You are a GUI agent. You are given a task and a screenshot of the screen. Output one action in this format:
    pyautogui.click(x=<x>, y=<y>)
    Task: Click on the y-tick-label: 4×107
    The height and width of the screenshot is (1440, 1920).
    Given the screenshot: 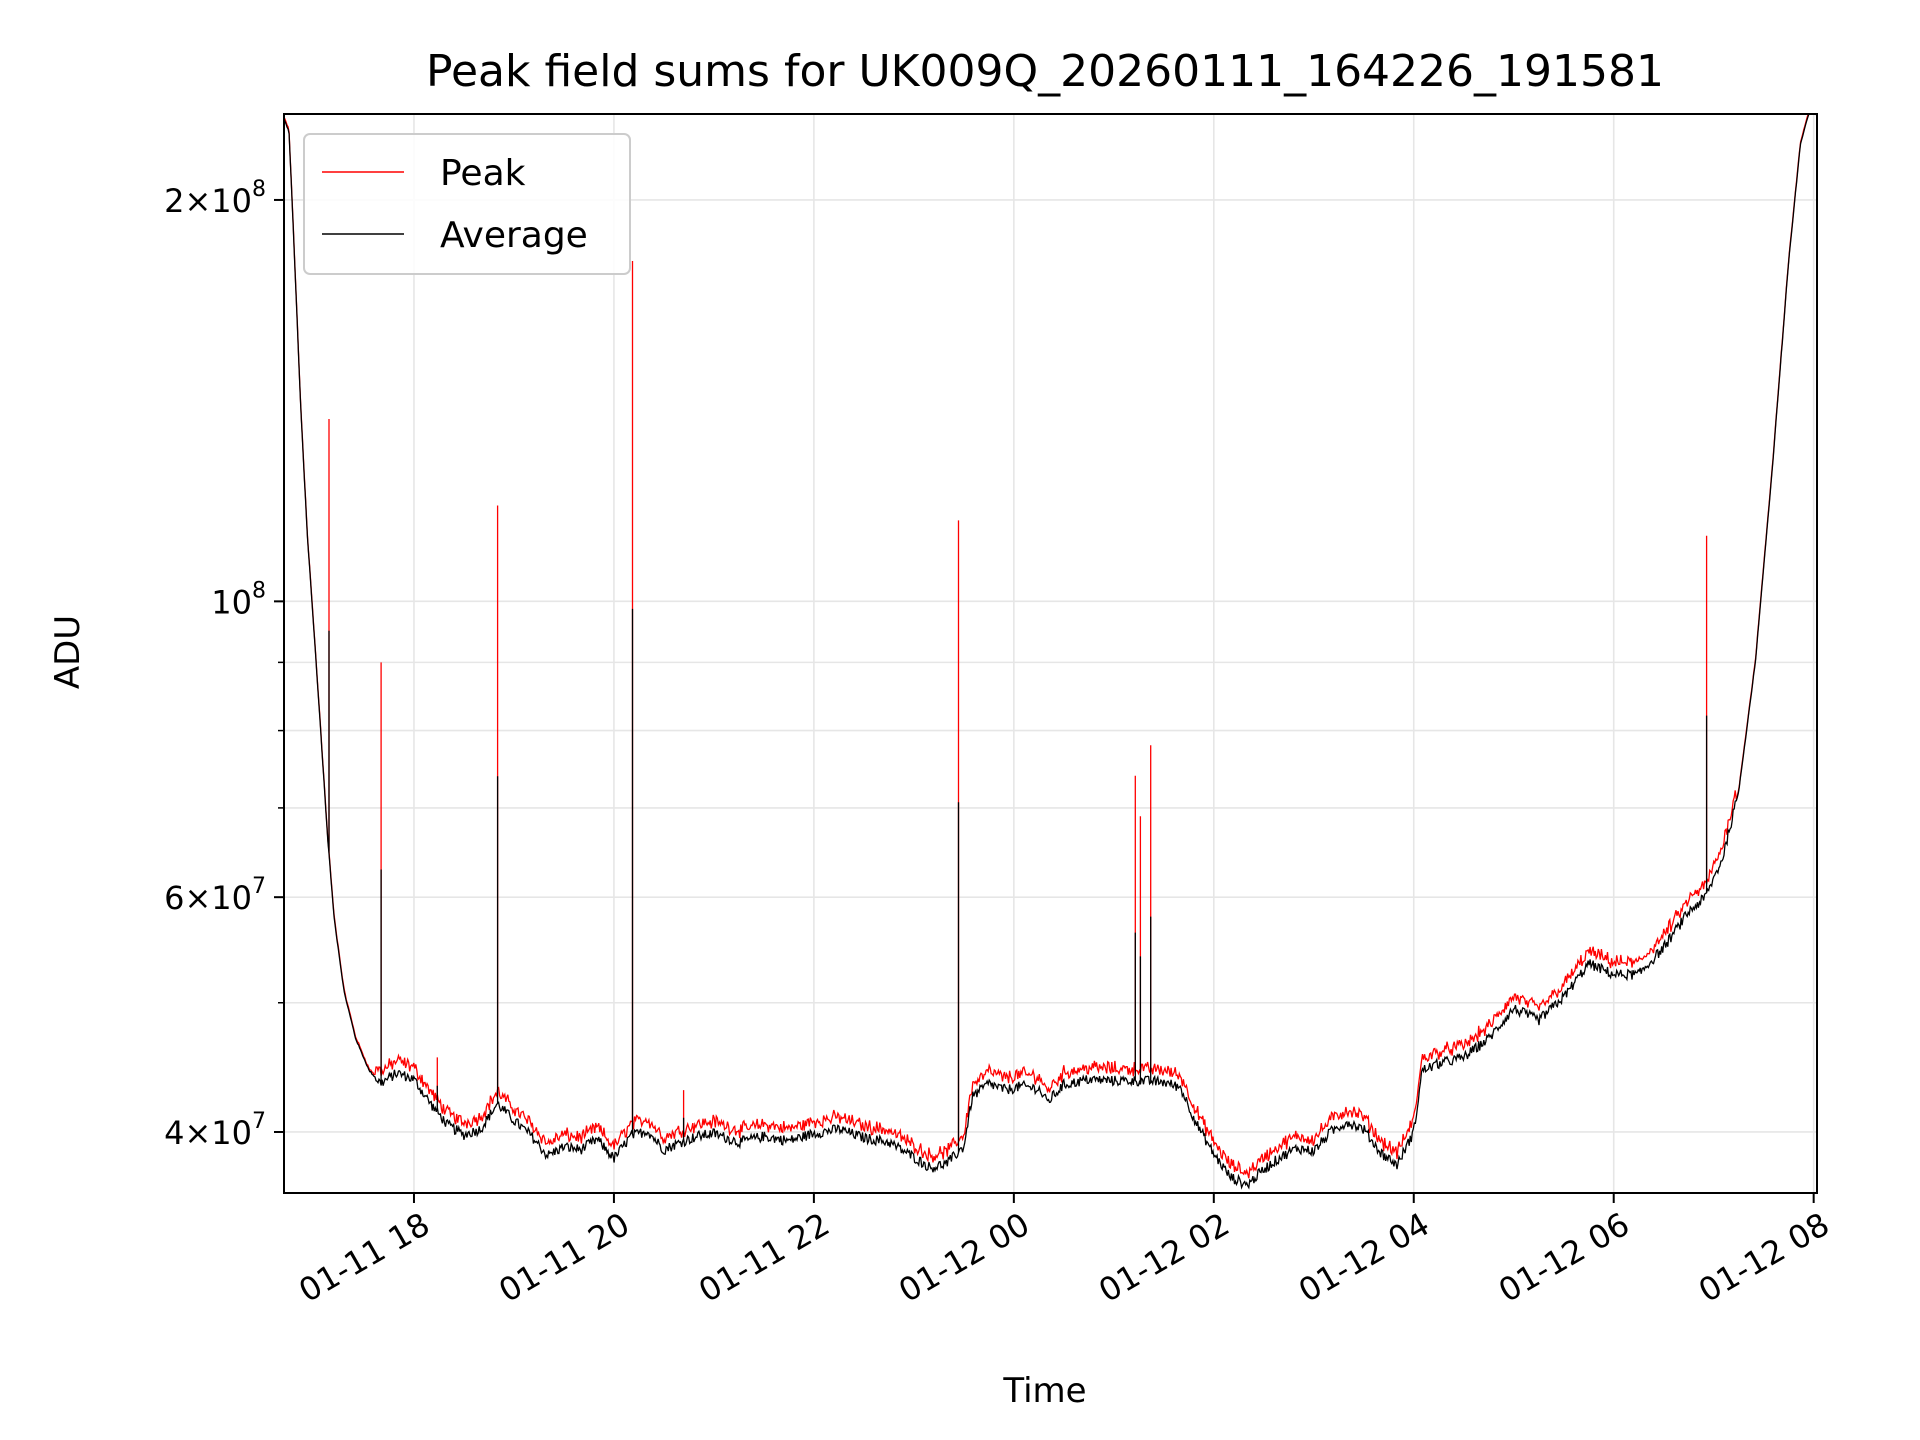 What is the action you would take?
    pyautogui.click(x=215, y=1130)
    